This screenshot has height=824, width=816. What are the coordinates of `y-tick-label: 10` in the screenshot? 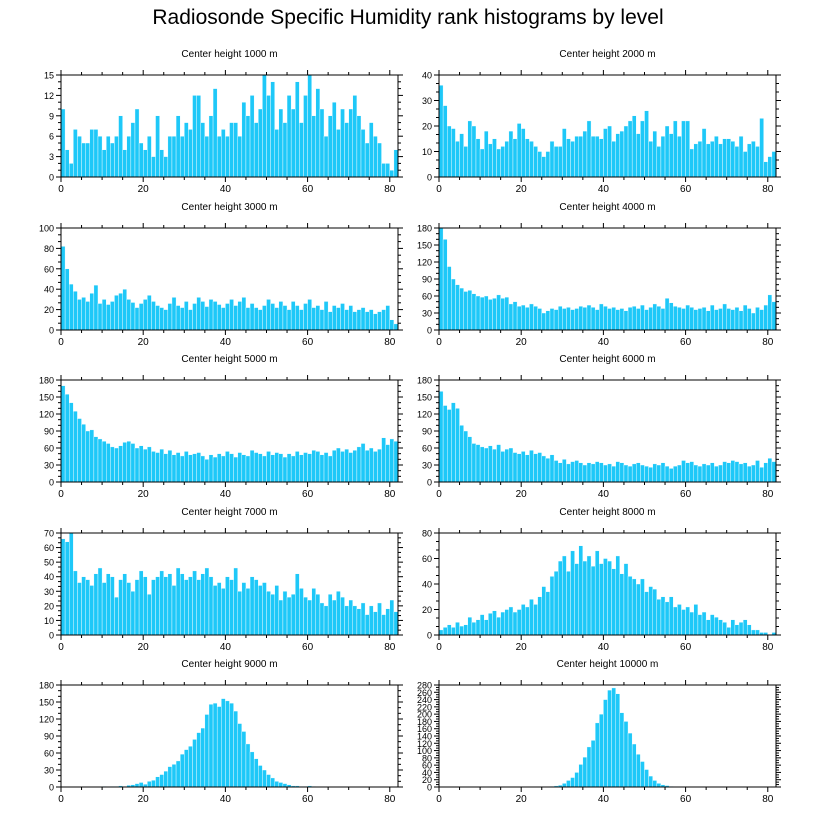 It's located at (427, 152).